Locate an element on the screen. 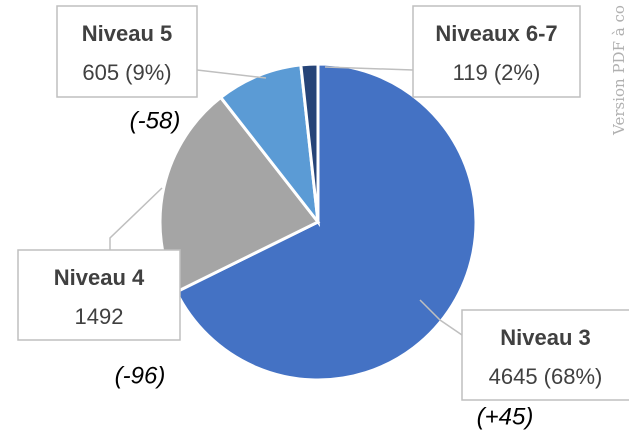  watermark: Version PDF à co is located at coordinates (619, 70).